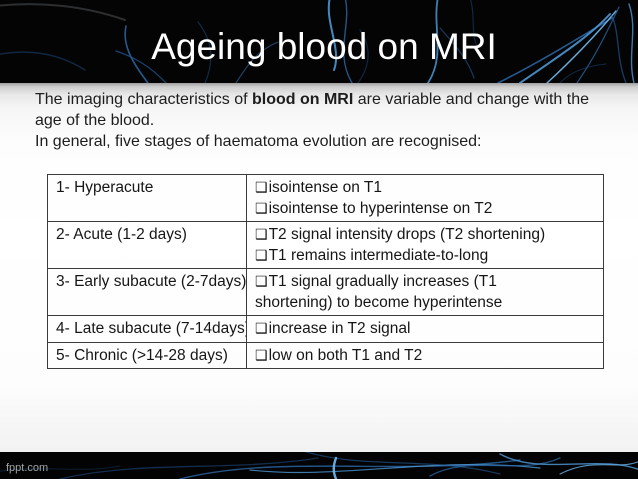 The image size is (638, 479). What do you see at coordinates (374, 208) in the screenshot?
I see `finding-line: ❑isointense to hyperintense on T2` at bounding box center [374, 208].